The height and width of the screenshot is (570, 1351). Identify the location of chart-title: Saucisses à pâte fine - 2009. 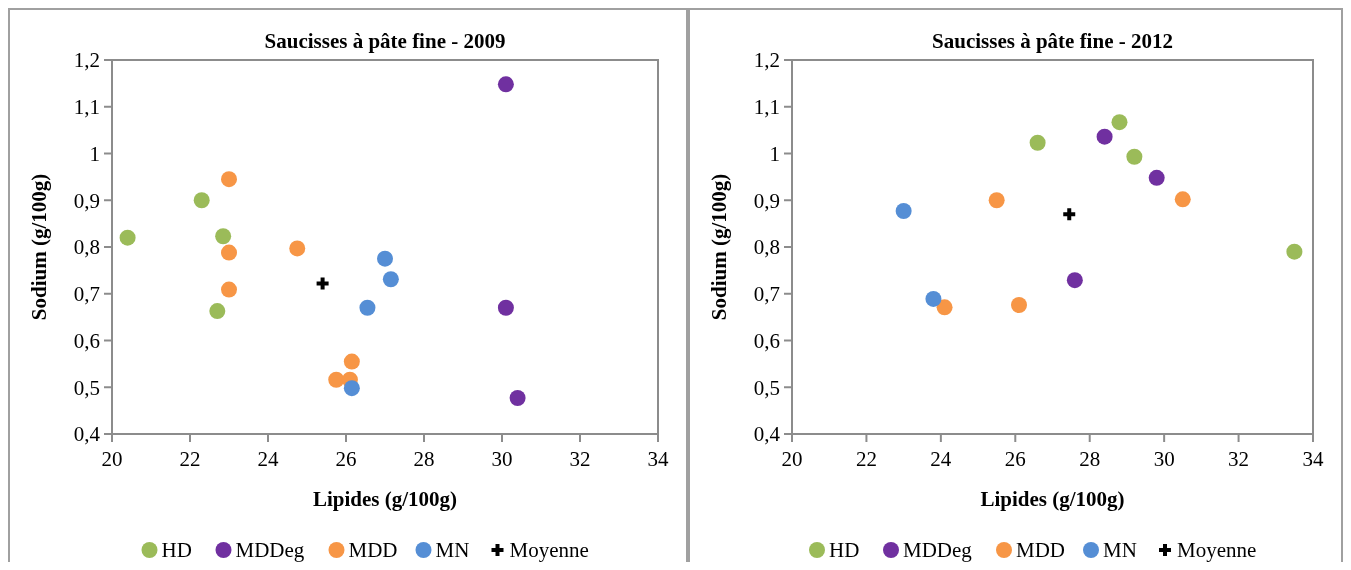
(385, 41).